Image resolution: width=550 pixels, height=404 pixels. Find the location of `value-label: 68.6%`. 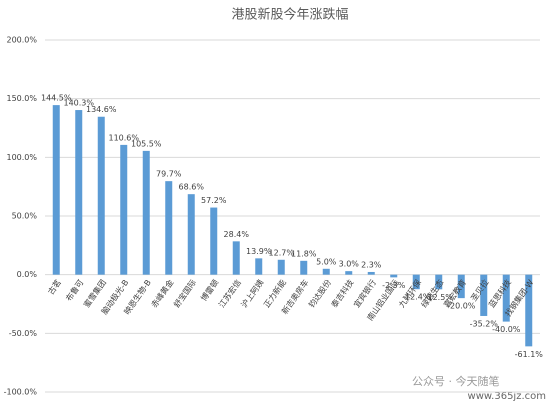

value-label: 68.6% is located at coordinates (192, 187).